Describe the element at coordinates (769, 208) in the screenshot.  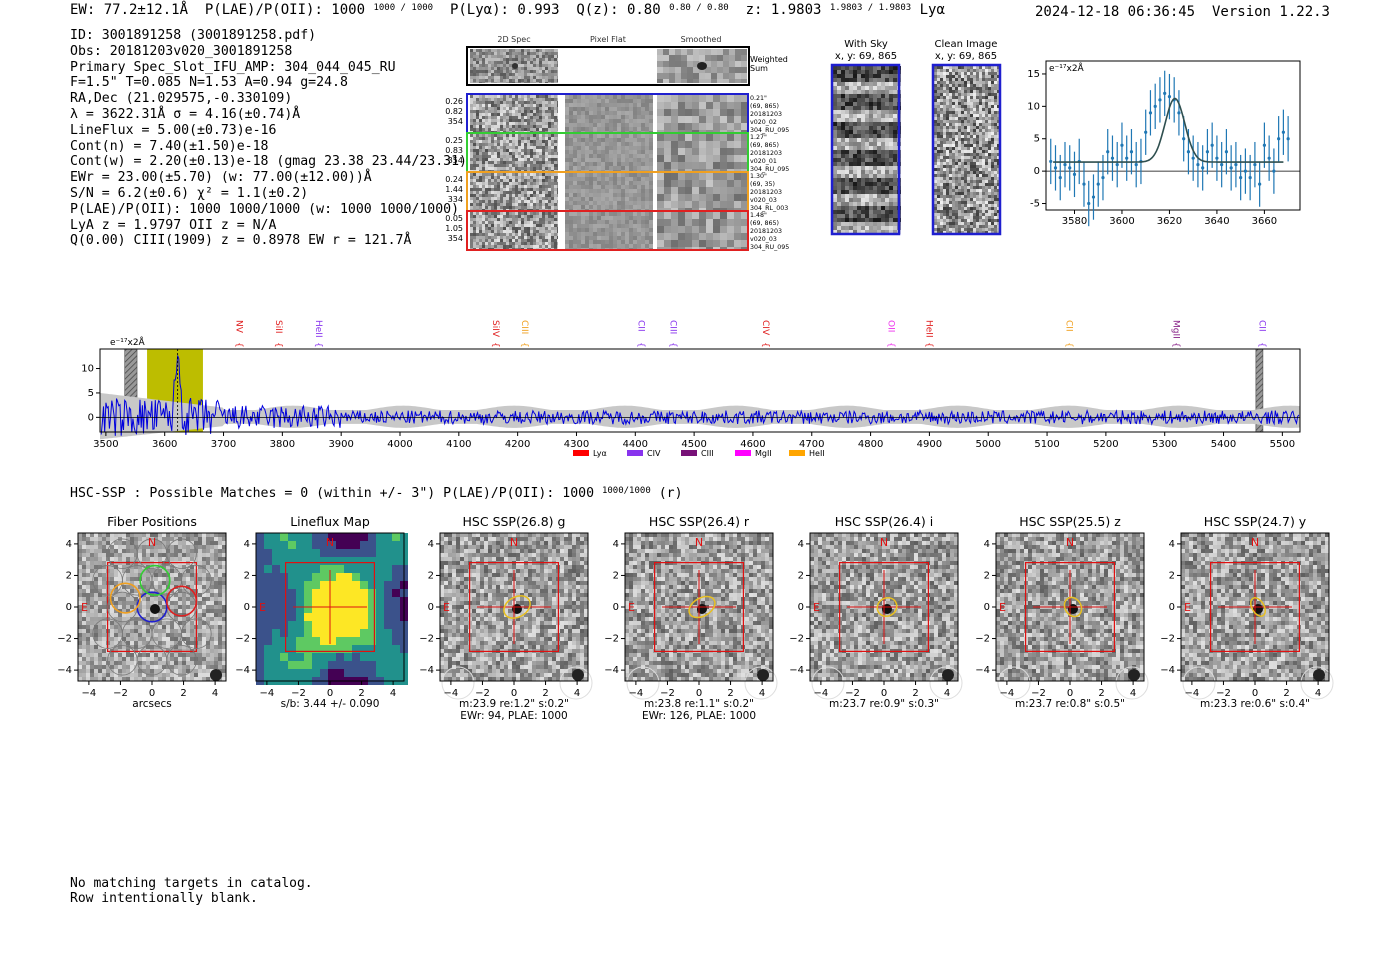
I see `row-right-label: 304_RL_003` at that location.